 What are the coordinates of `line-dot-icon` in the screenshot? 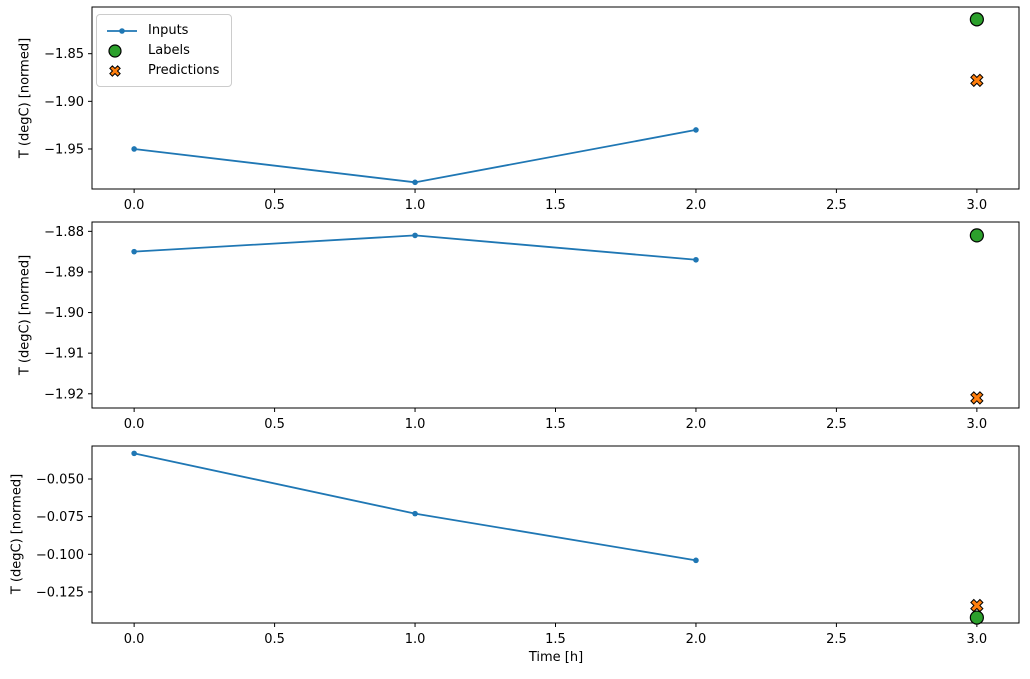 It's located at (122, 30).